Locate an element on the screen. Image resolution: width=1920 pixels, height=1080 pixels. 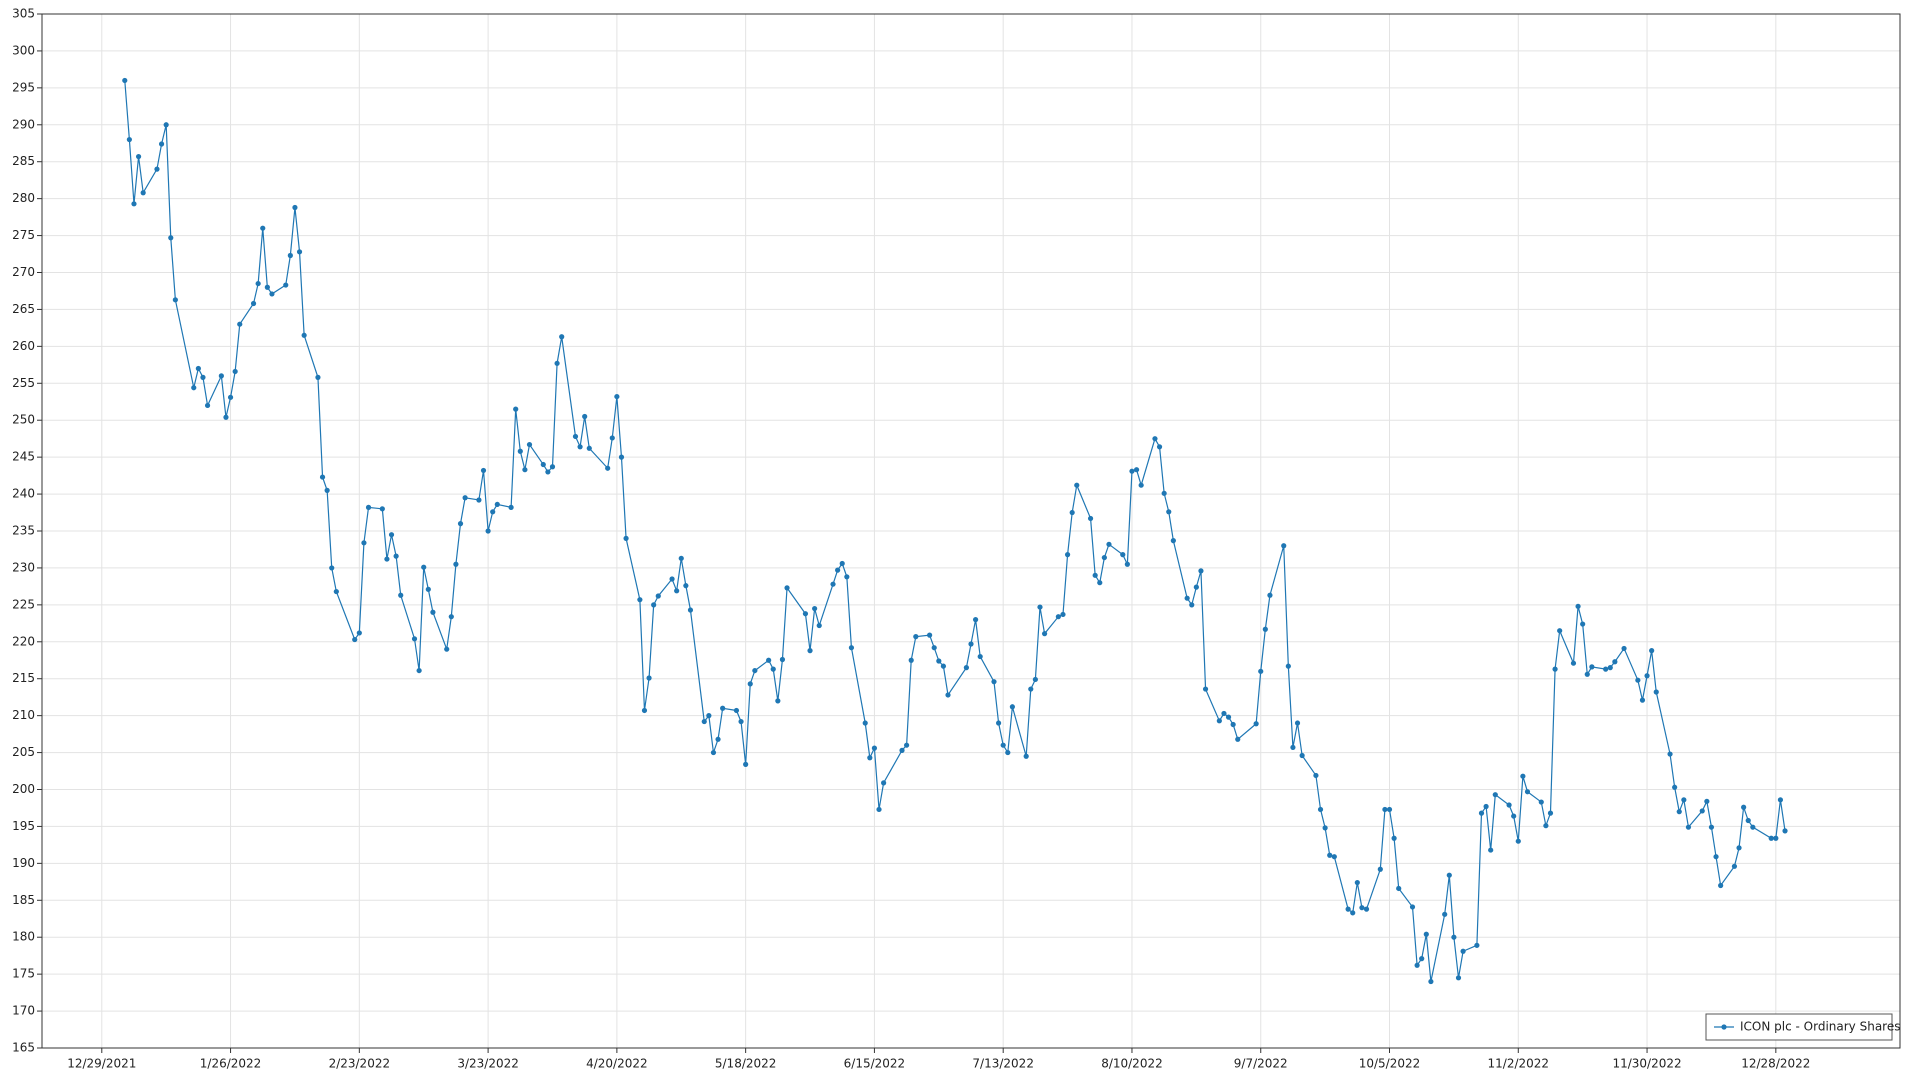
y-tick-label: 205 is located at coordinates (23, 752).